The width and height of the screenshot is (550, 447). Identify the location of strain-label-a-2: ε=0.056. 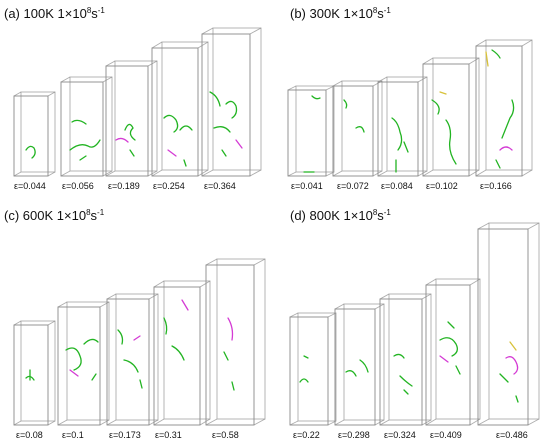
(78, 186).